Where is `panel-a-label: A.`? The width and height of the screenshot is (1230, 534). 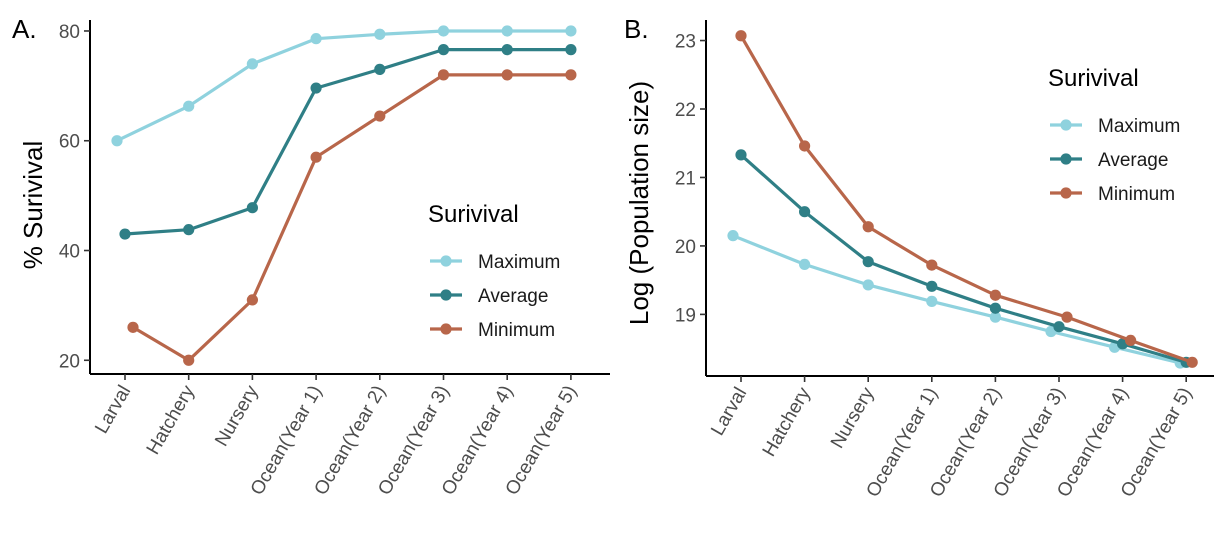
panel-a-label: A. is located at coordinates (24, 29).